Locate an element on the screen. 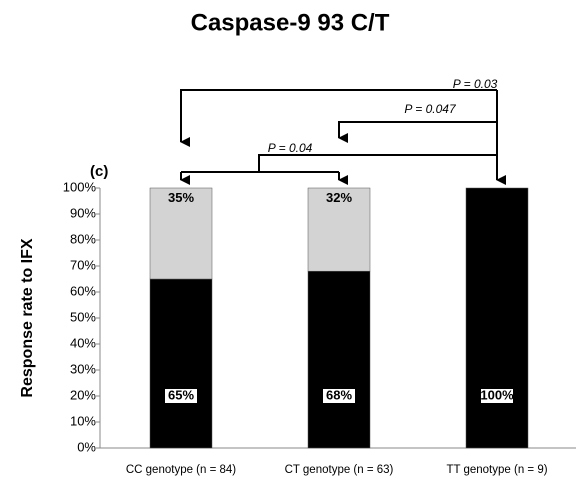 Image resolution: width=578 pixels, height=485 pixels. y-tick-label: 100% is located at coordinates (80, 186).